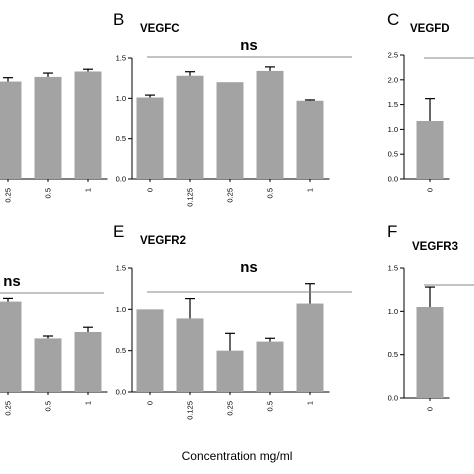 Image resolution: width=474 pixels, height=474 pixels. What do you see at coordinates (160, 29) in the screenshot?
I see `panel-title-vegfc: VEGFC` at bounding box center [160, 29].